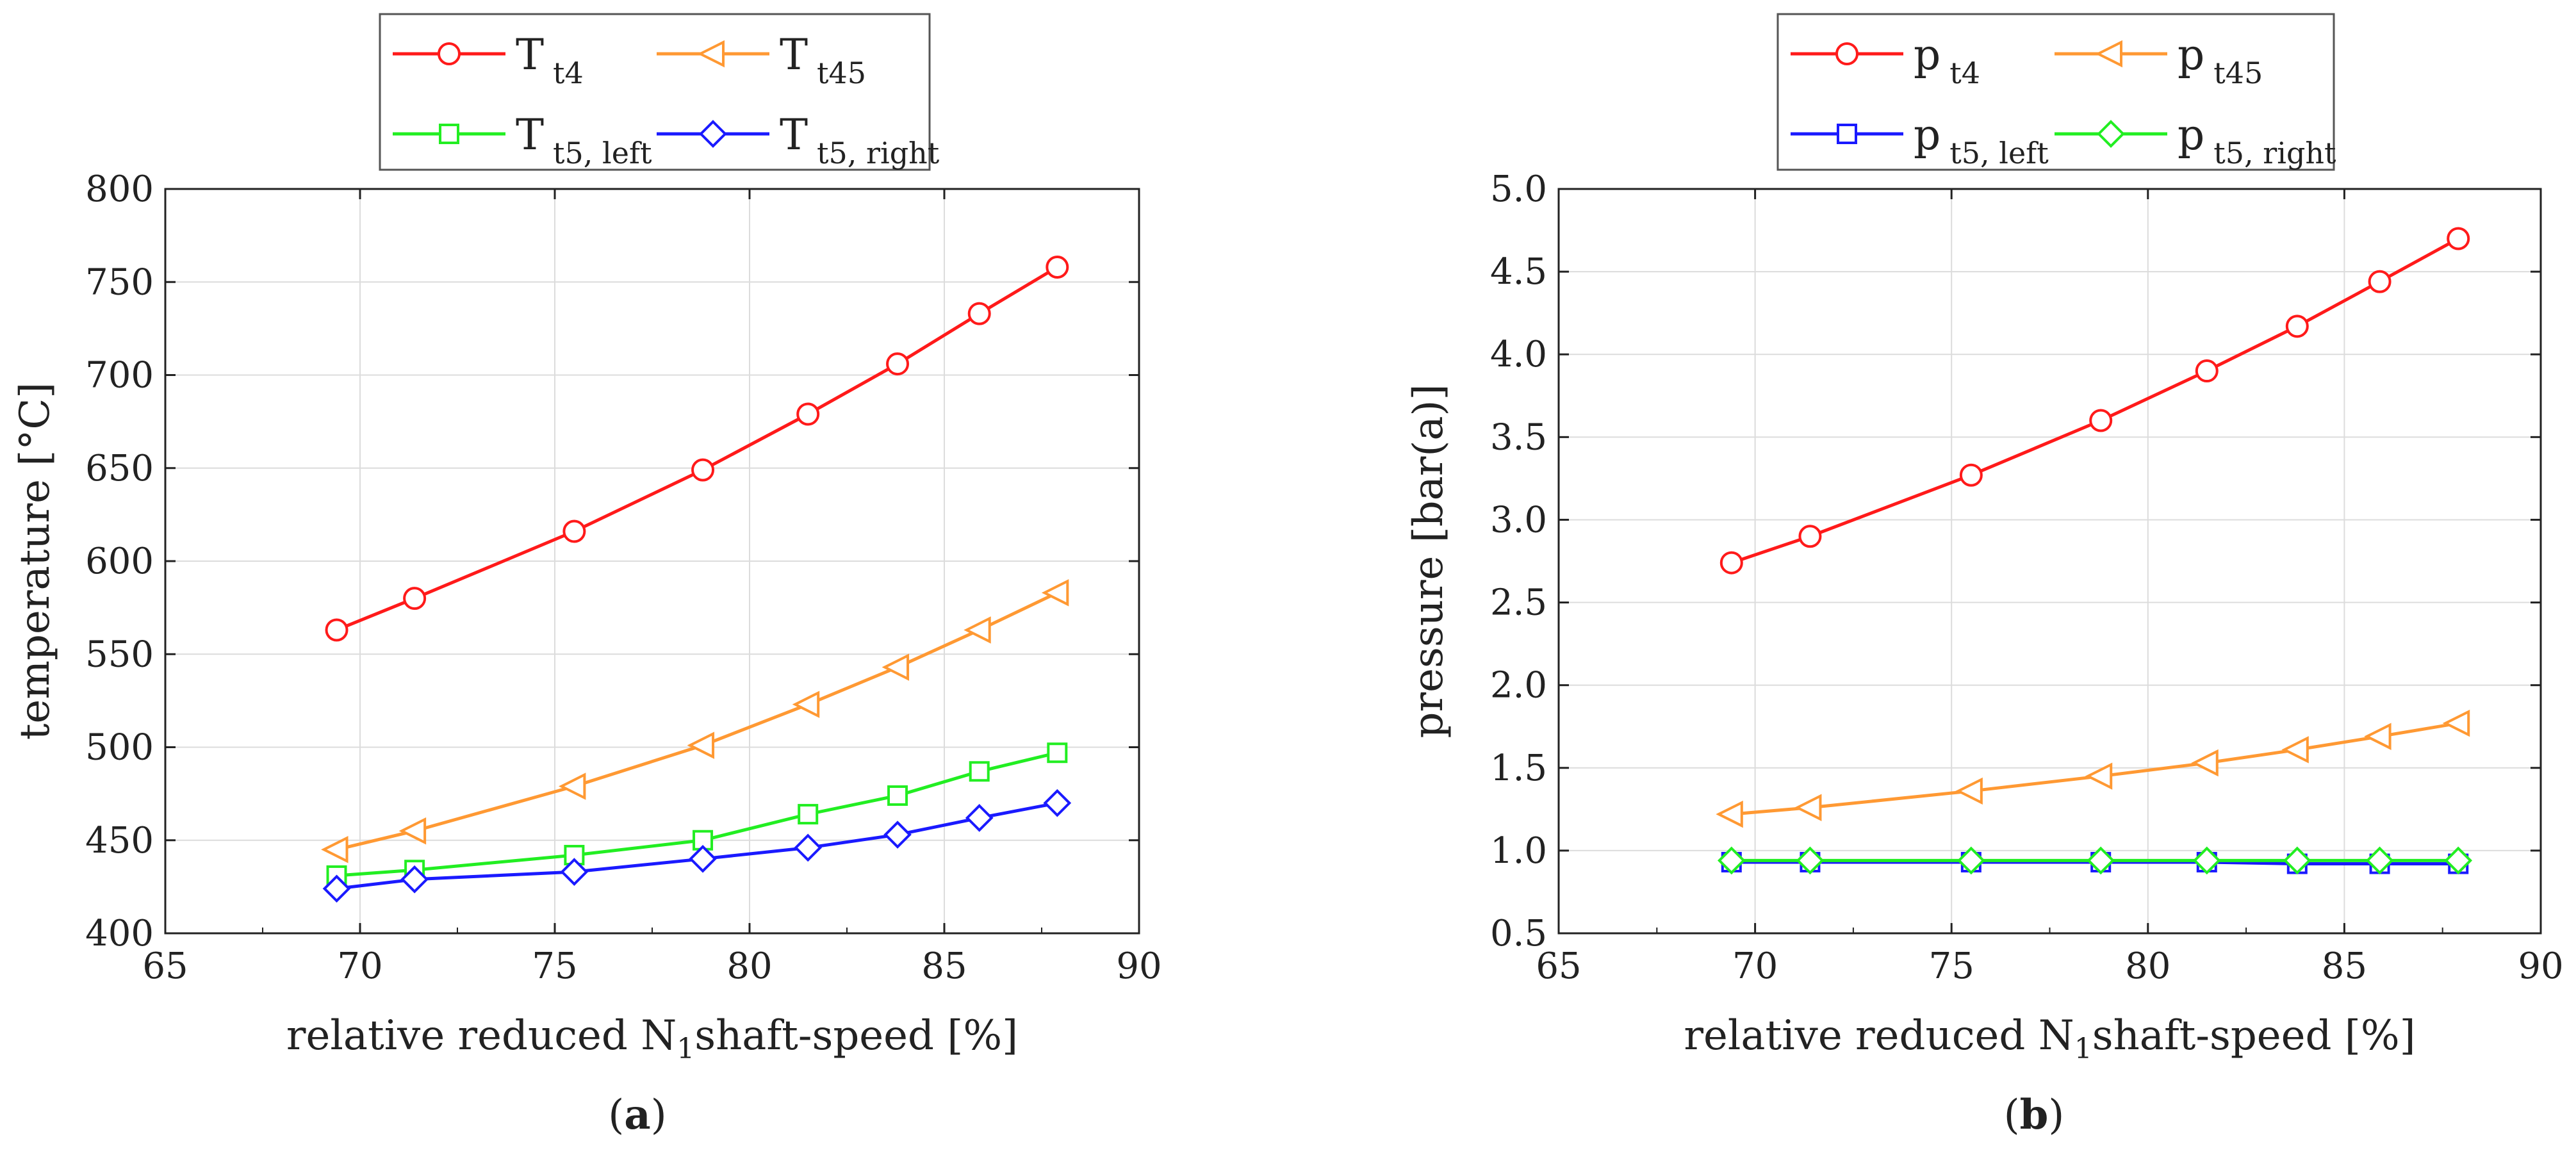 The height and width of the screenshot is (1153, 2576). Describe the element at coordinates (1518, 851) in the screenshot. I see `y-tick-label: 1.0` at that location.